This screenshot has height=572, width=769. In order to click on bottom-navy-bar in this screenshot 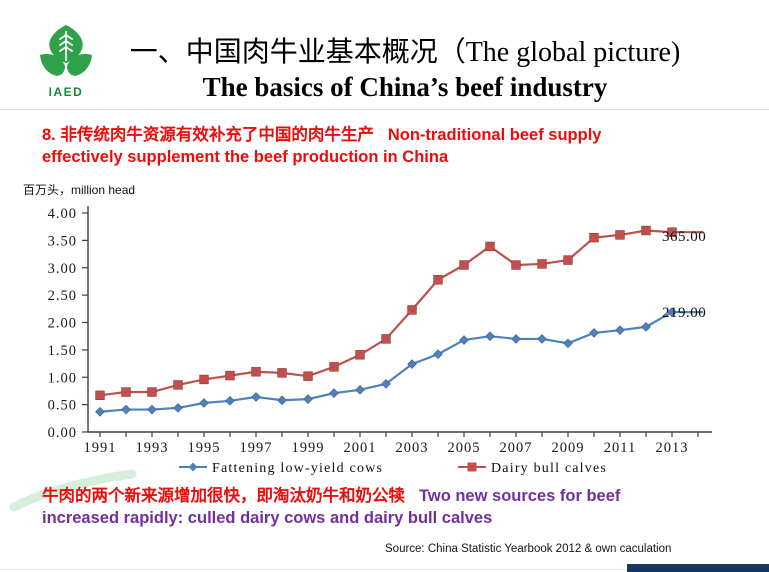, I will do `click(698, 568)`.